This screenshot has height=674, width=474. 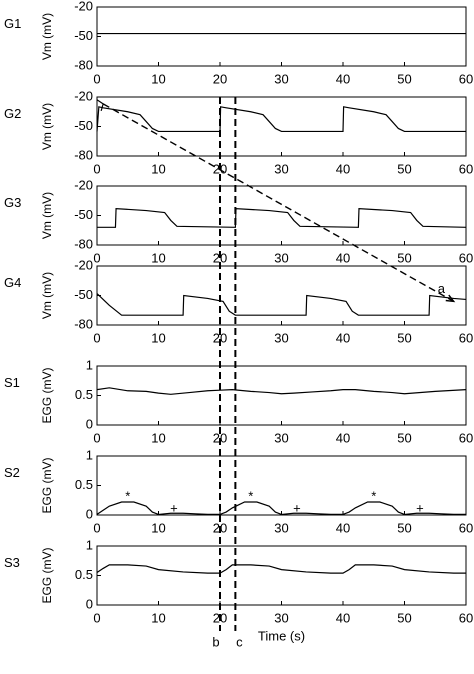 What do you see at coordinates (281, 635) in the screenshot?
I see `x-axis-label: Time (s)` at bounding box center [281, 635].